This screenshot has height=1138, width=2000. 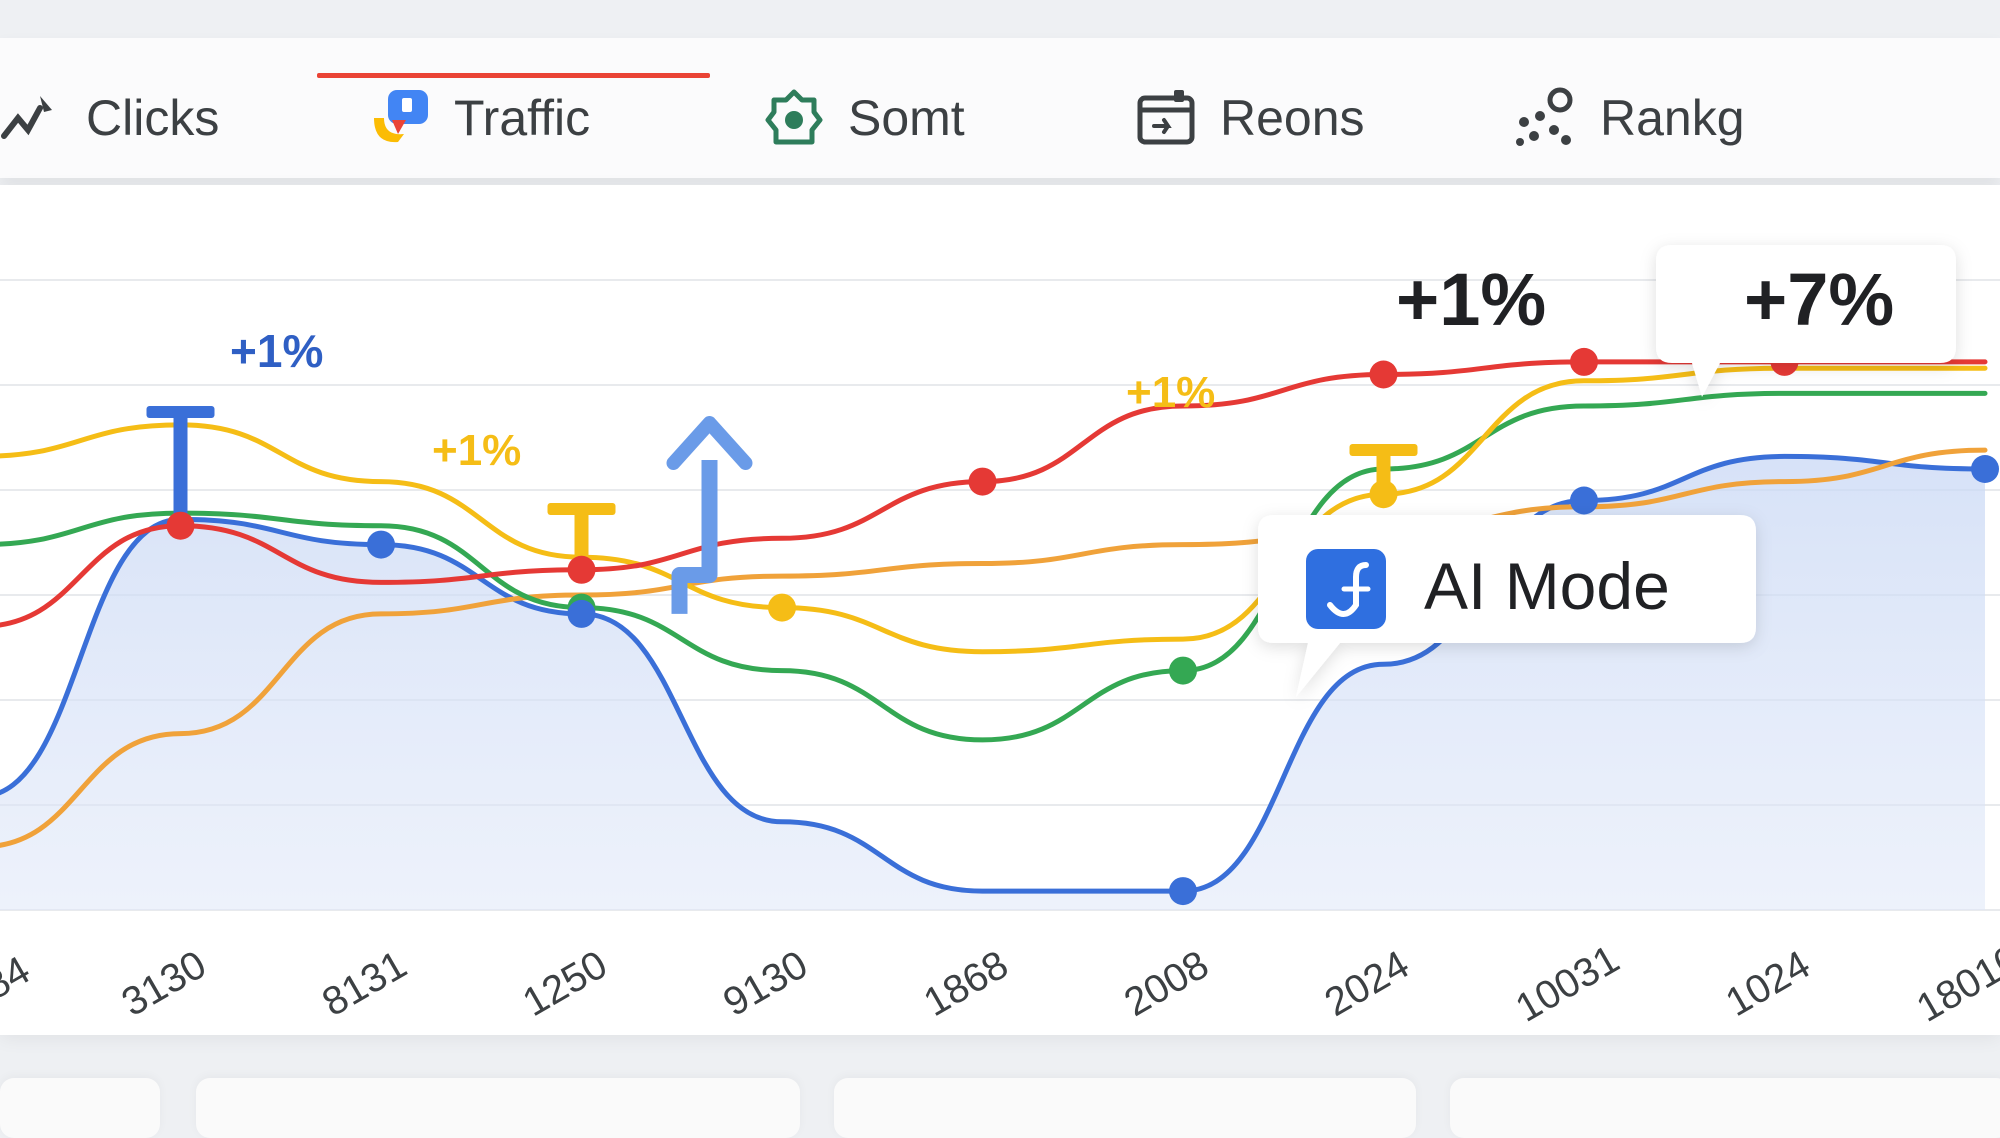 What do you see at coordinates (564, 983) in the screenshot?
I see `x-tick-label: 1250` at bounding box center [564, 983].